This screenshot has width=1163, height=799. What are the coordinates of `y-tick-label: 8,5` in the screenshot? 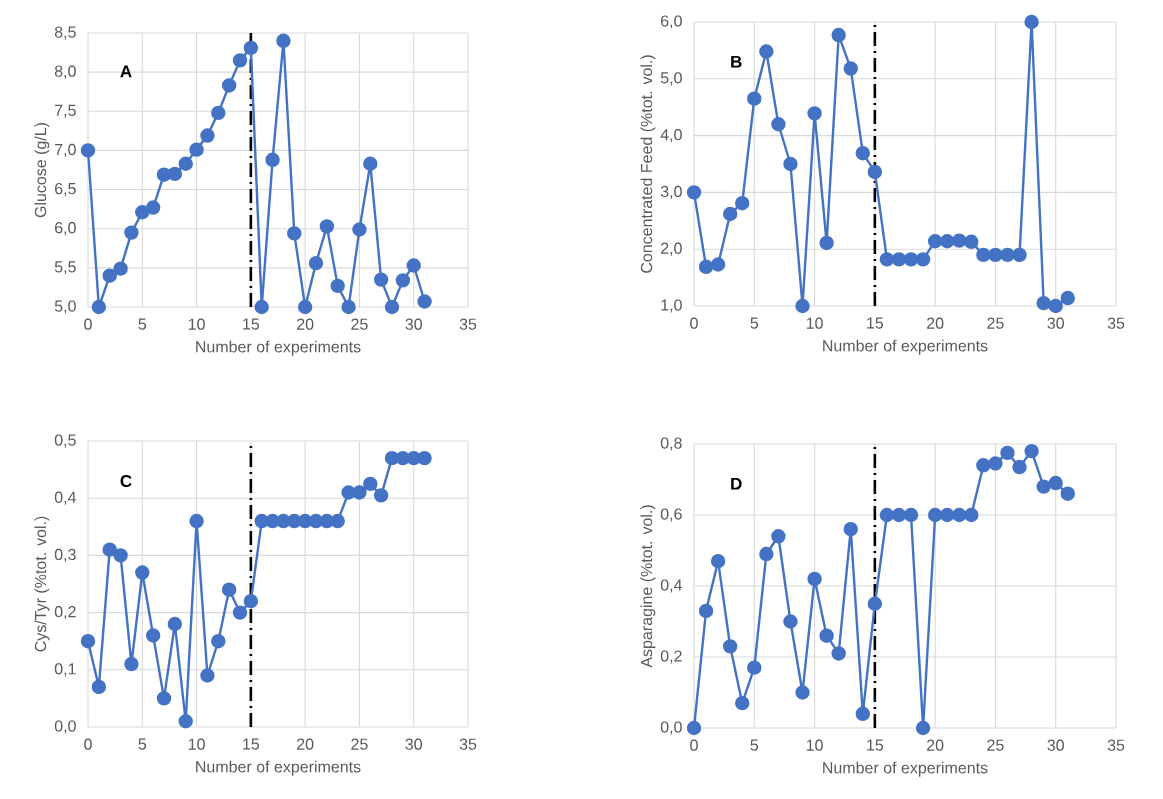 It's located at (65, 33).